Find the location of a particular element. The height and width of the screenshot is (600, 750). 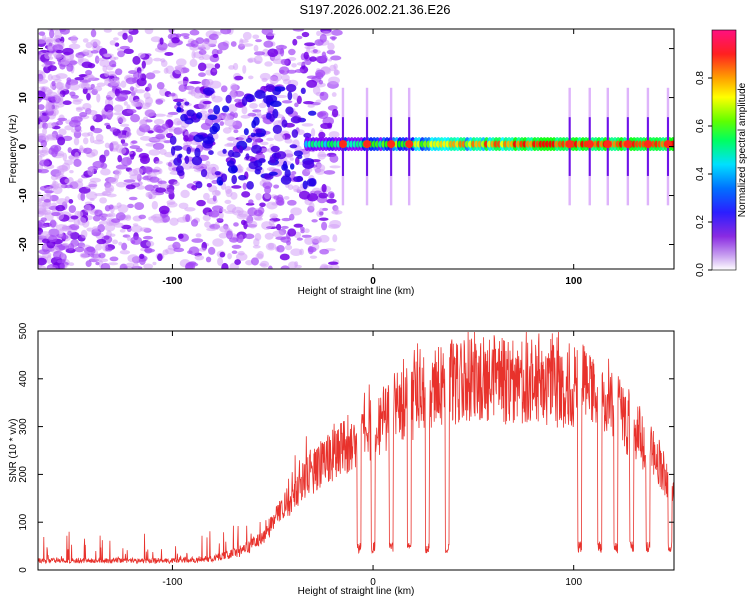

colorbar-tick-label: 0.2 is located at coordinates (700, 222).